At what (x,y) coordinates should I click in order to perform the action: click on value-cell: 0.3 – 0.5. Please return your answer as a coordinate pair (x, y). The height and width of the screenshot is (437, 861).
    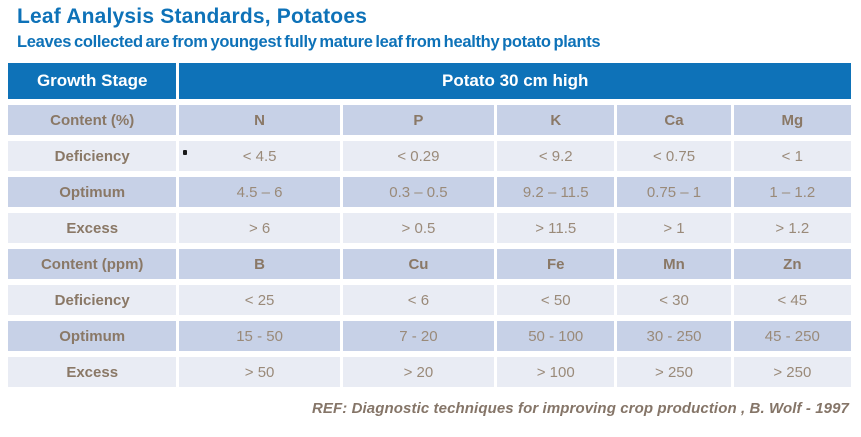
    Looking at the image, I should click on (418, 192).